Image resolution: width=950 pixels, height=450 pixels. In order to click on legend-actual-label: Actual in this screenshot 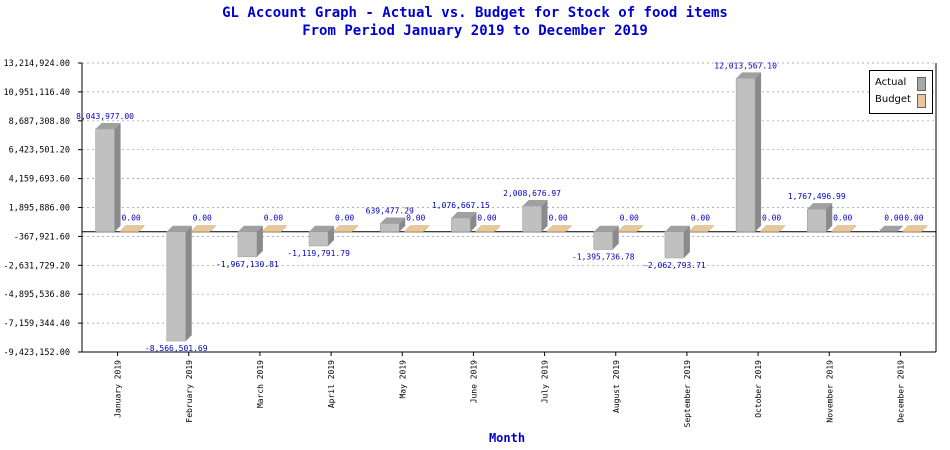, I will do `click(891, 82)`.